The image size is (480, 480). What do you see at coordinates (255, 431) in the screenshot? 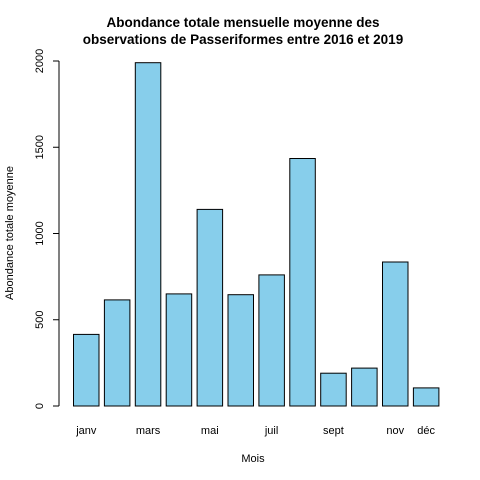
I see `x-axis-labels: janv mars mai juil sept nov déc` at bounding box center [255, 431].